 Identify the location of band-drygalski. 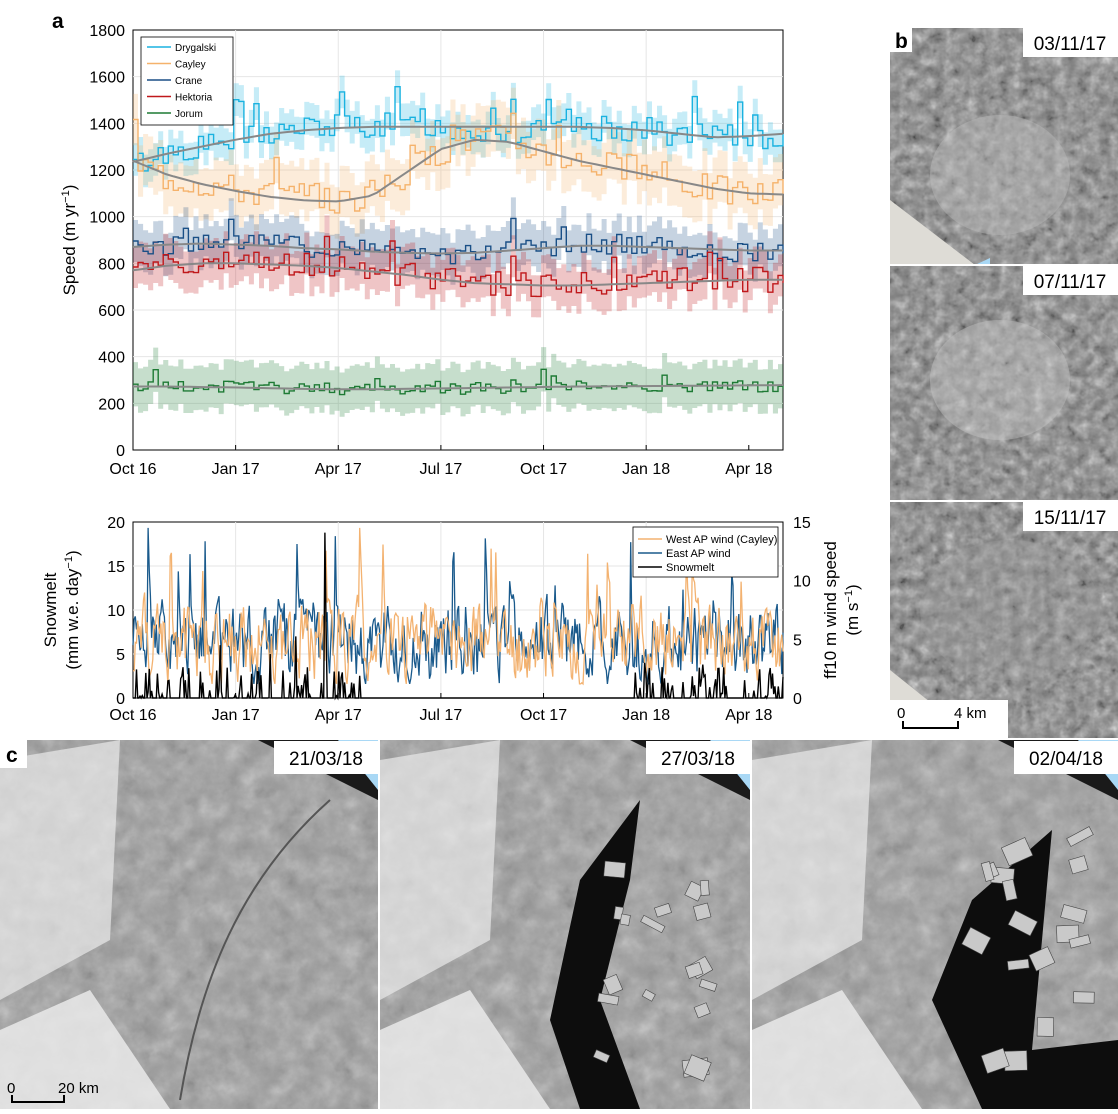
(458, 129).